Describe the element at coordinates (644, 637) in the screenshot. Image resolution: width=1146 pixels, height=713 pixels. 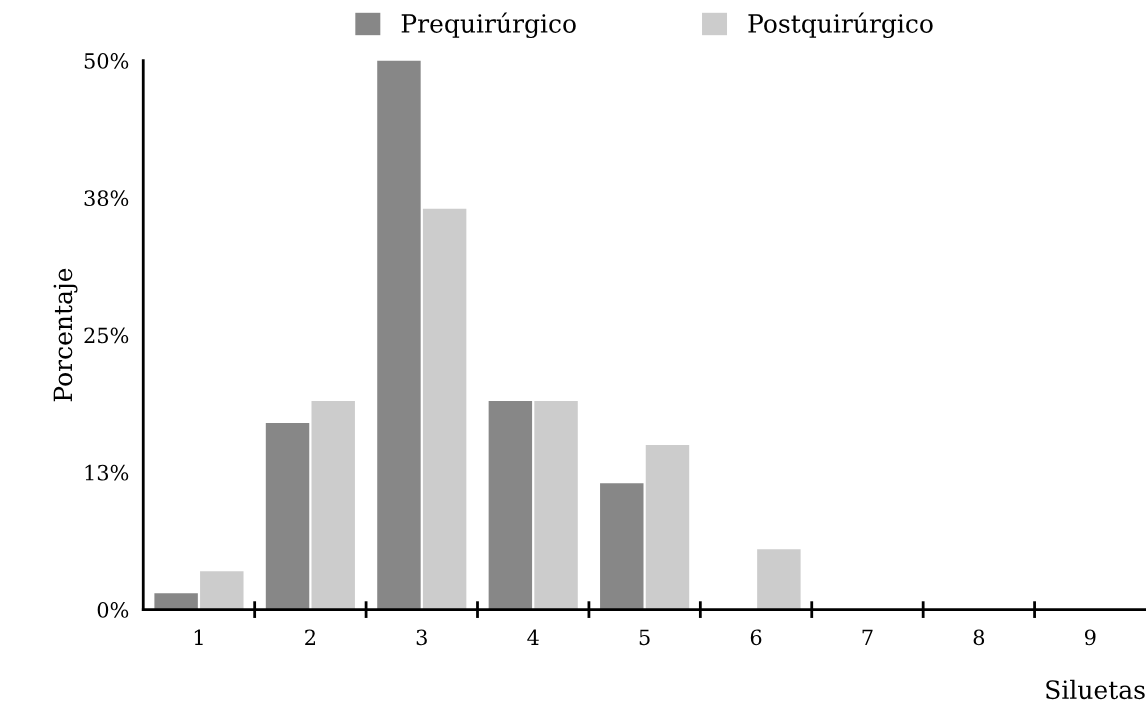
I see `x-tick-label: 5` at that location.